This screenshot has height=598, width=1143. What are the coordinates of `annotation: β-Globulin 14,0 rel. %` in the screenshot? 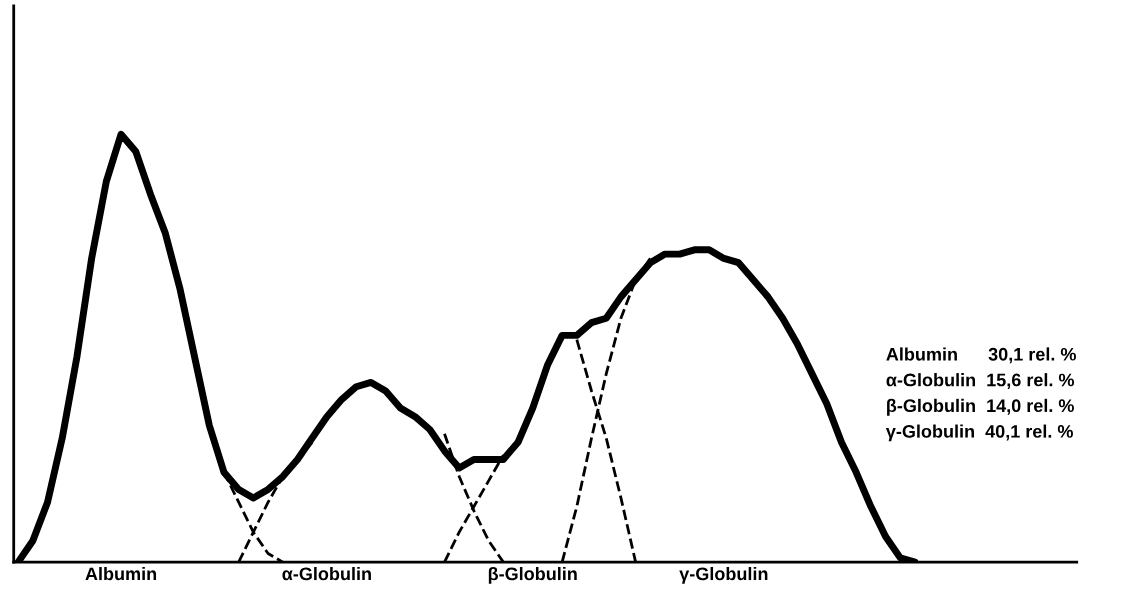 It's located at (980, 407).